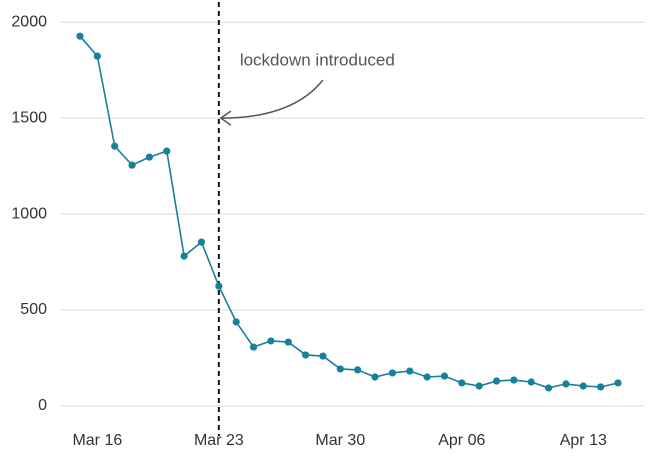  What do you see at coordinates (29, 21) in the screenshot?
I see `y-tick-label: 2000` at bounding box center [29, 21].